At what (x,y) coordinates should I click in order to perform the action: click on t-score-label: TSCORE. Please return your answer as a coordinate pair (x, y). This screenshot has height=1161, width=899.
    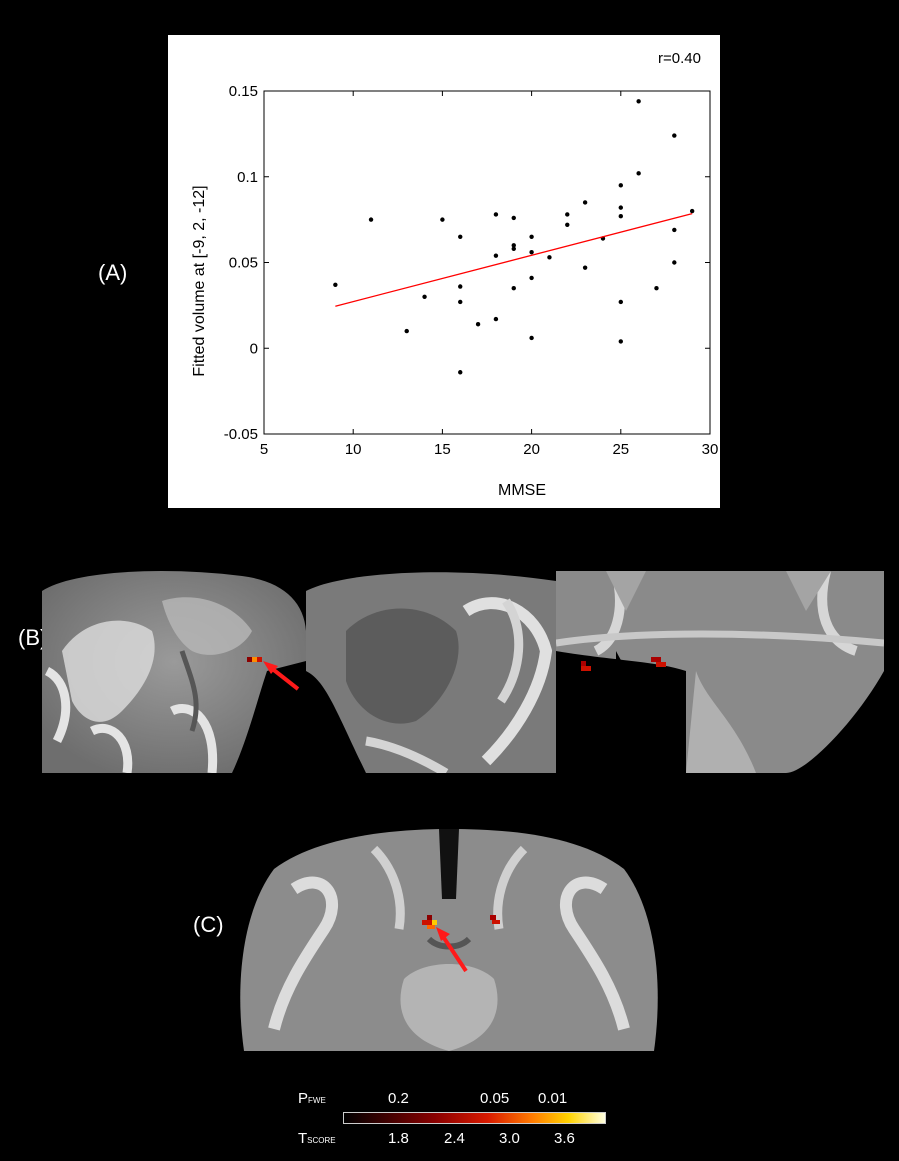
    Looking at the image, I should click on (317, 1138).